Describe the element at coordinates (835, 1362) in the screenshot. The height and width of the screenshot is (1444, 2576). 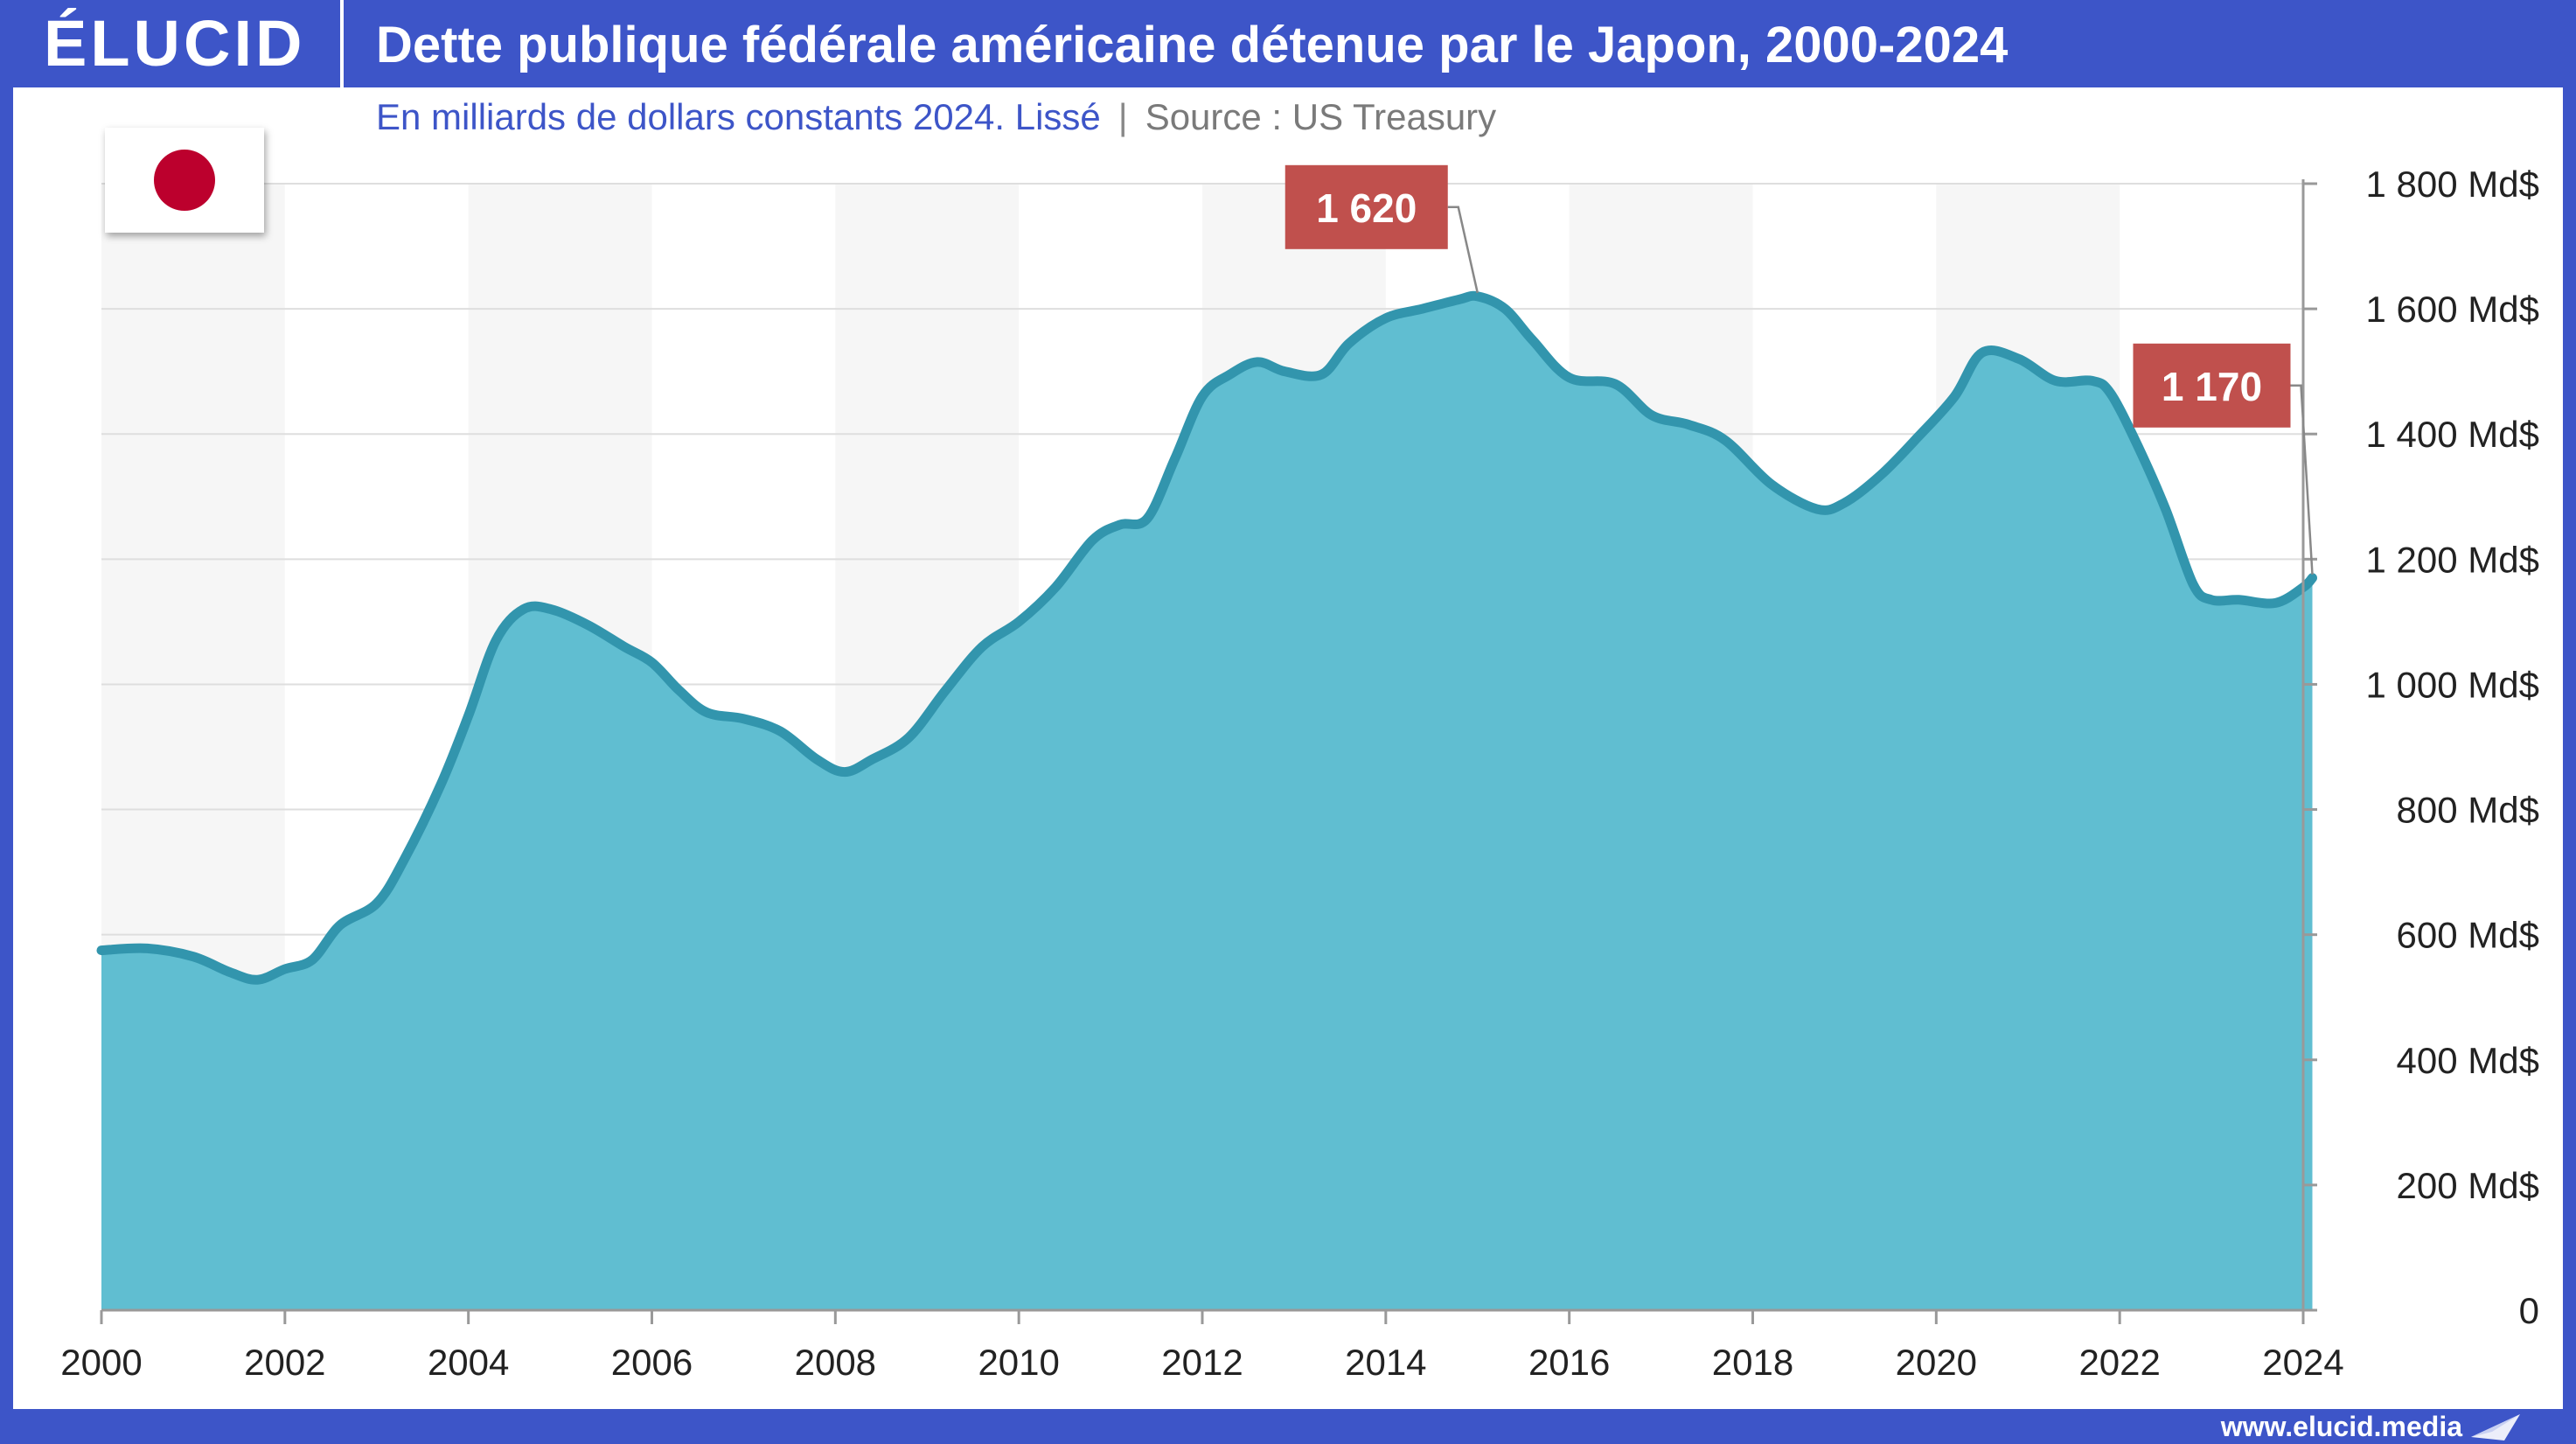
I see `x-tick-label: 2008` at that location.